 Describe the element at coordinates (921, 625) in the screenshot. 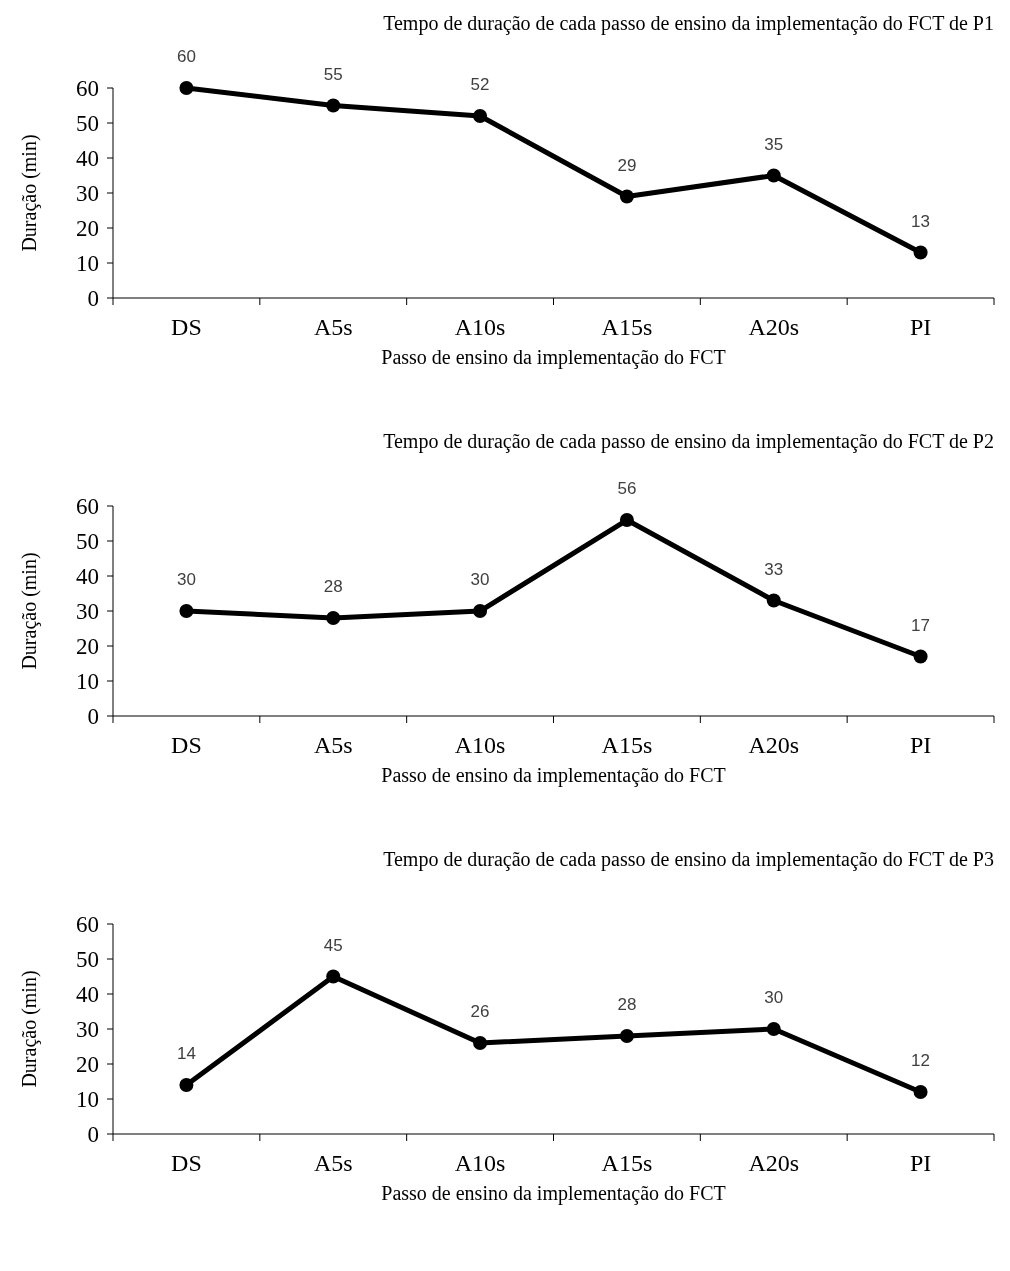

I see `data-label: 17` at that location.